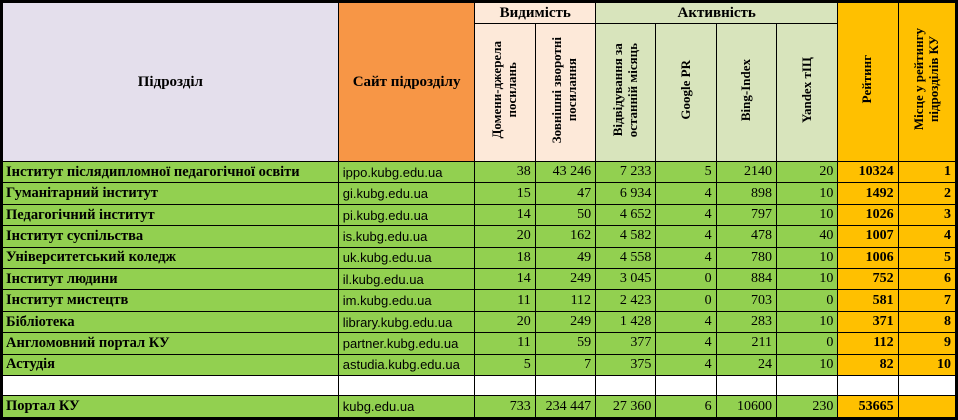  Describe the element at coordinates (927, 236) in the screenshot. I see `cell-place: 4` at that location.